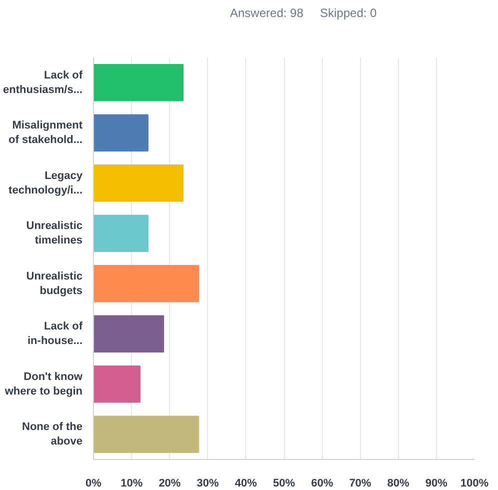  What do you see at coordinates (169, 484) in the screenshot?
I see `x-tick-label: 20%` at bounding box center [169, 484].